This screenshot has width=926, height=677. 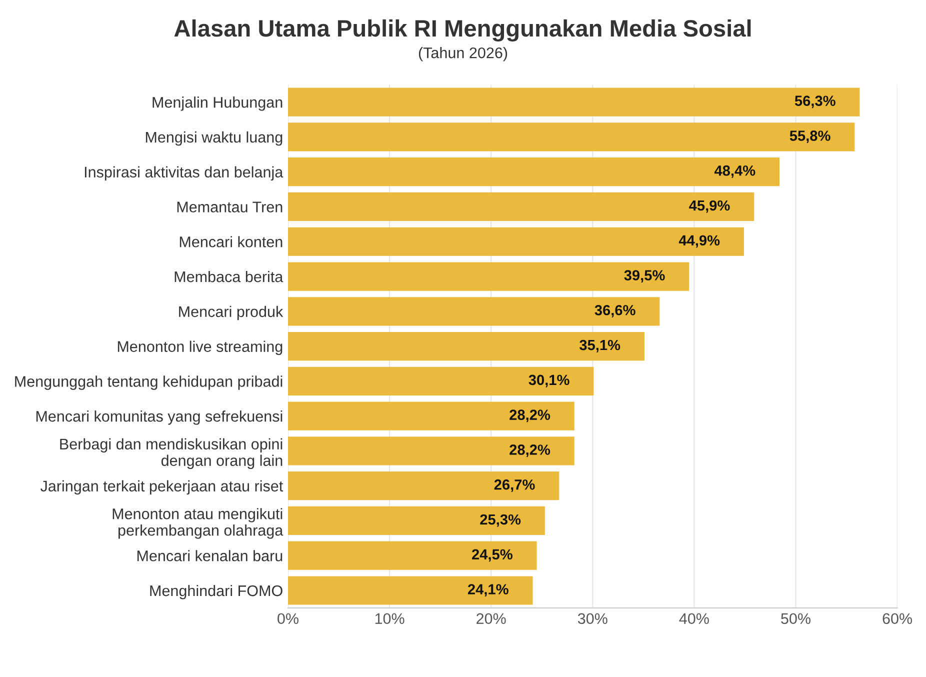 I want to click on x-tick-label: 30%, so click(x=593, y=618).